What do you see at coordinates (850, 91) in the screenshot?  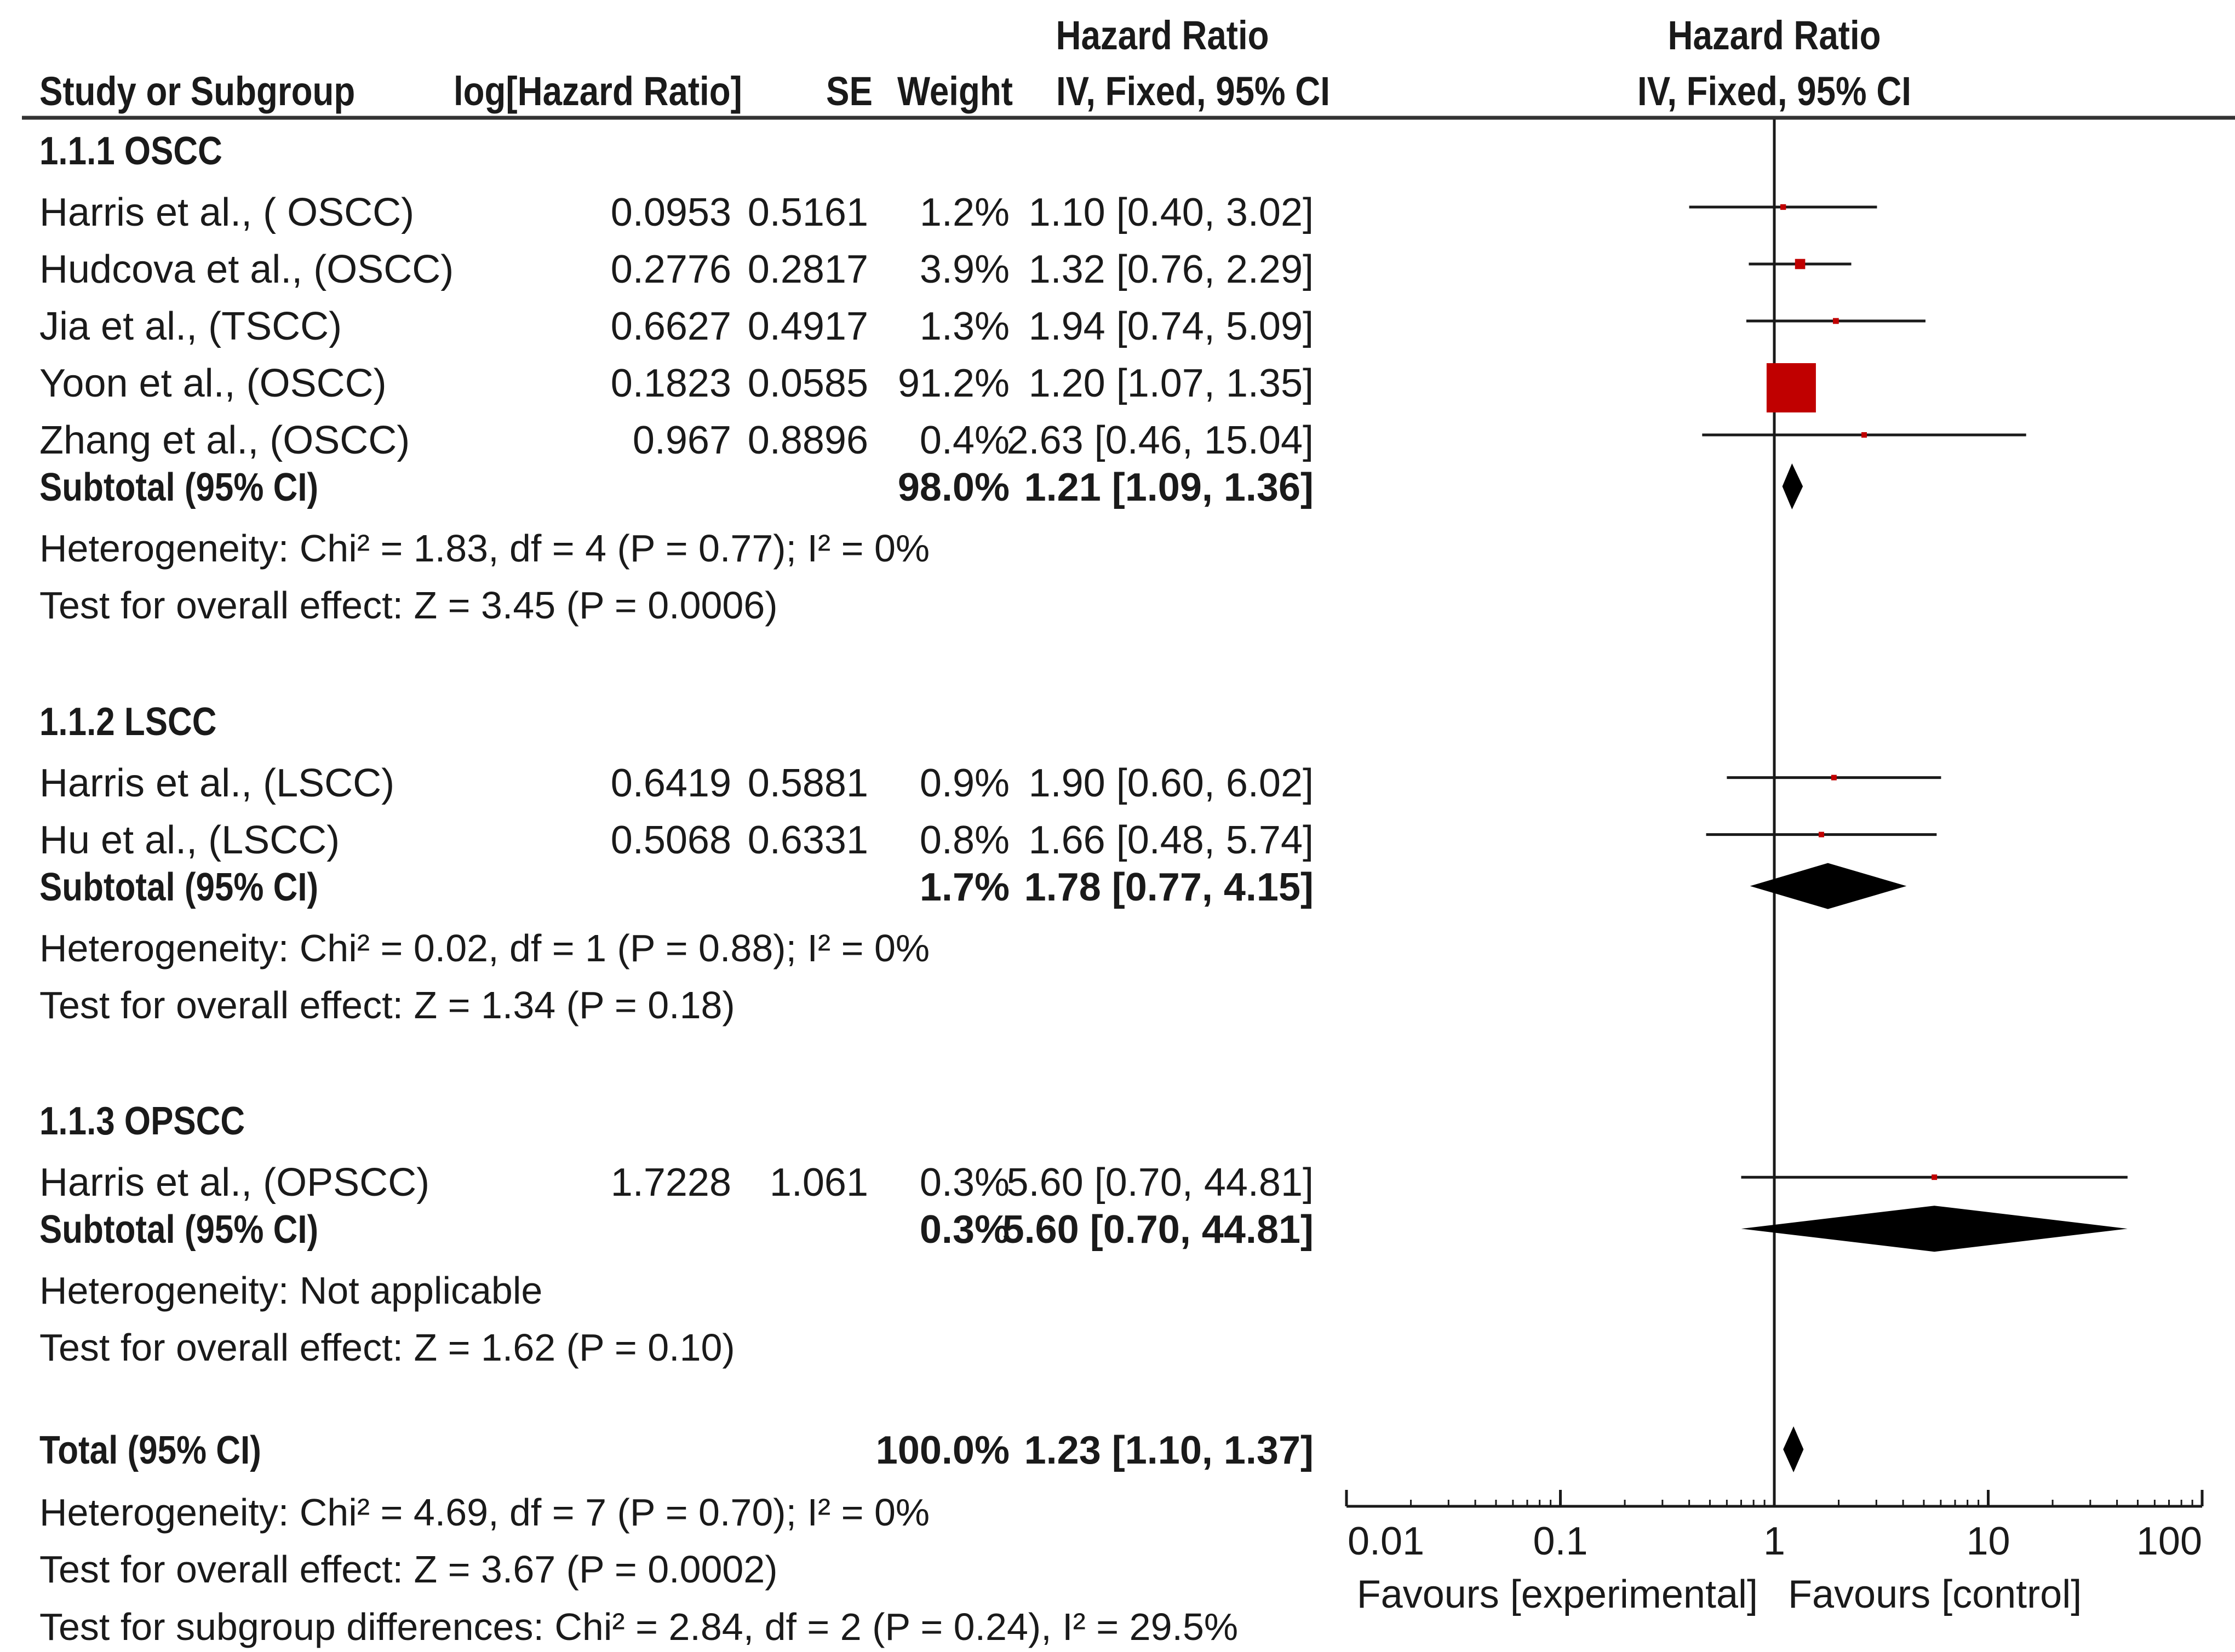 I see `header-se: SE` at bounding box center [850, 91].